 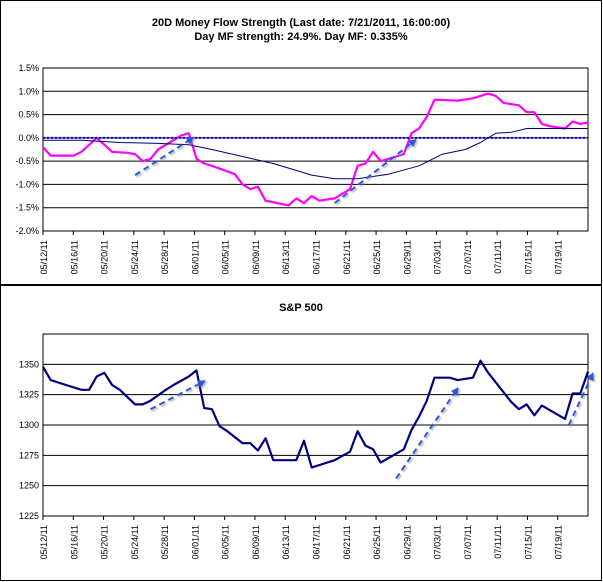 I want to click on y-tick-label: 1250, so click(x=29, y=486).